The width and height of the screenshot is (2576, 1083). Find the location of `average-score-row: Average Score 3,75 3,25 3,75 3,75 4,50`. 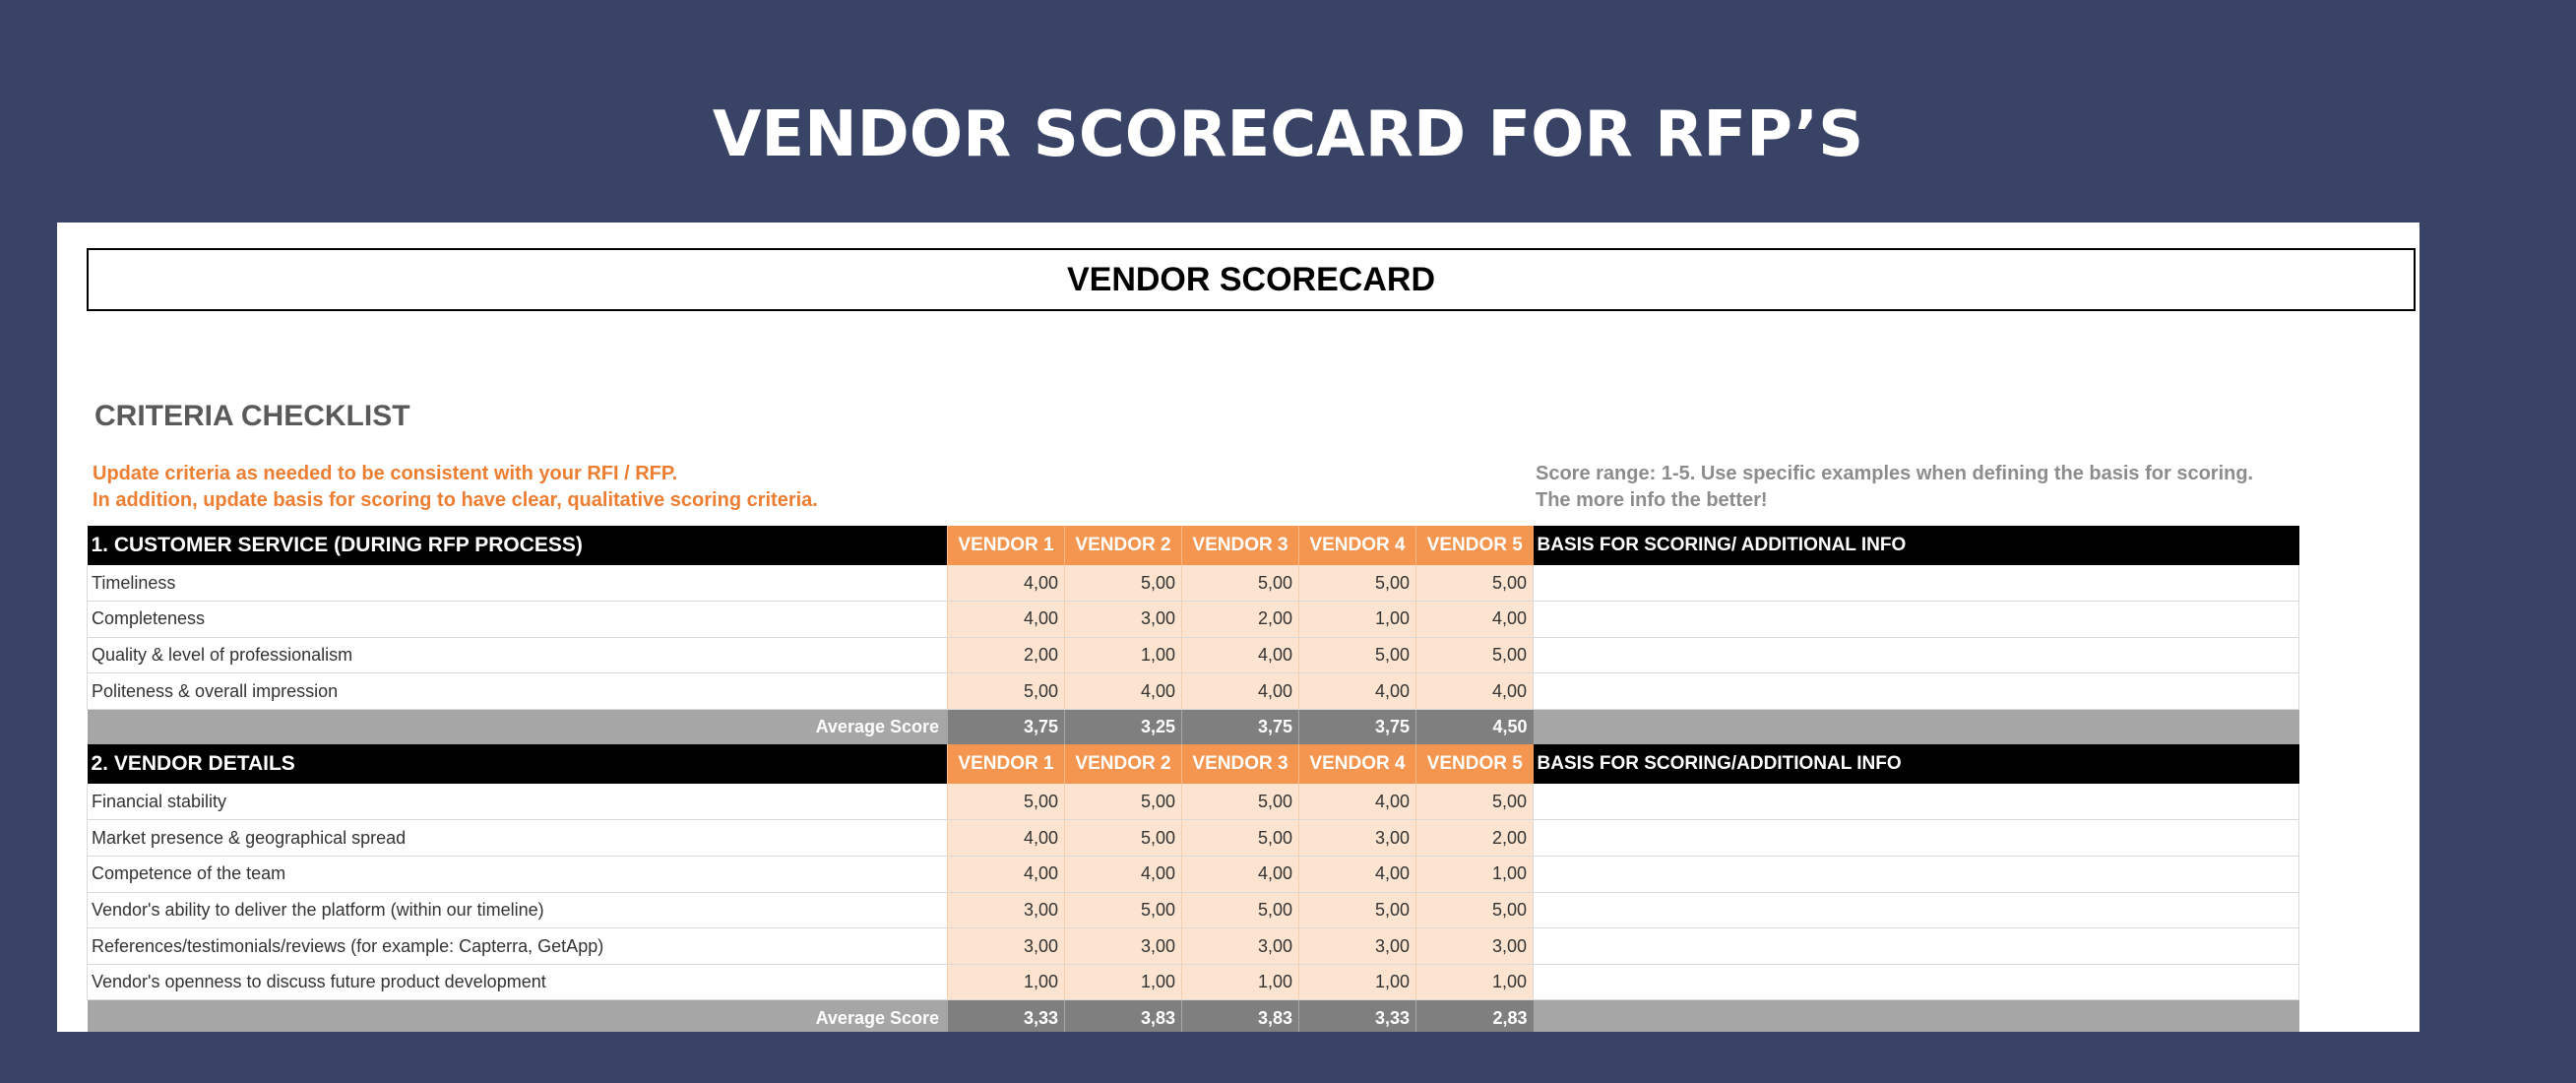

average-score-row: Average Score 3,75 3,25 3,75 3,75 4,50 is located at coordinates (1193, 727).